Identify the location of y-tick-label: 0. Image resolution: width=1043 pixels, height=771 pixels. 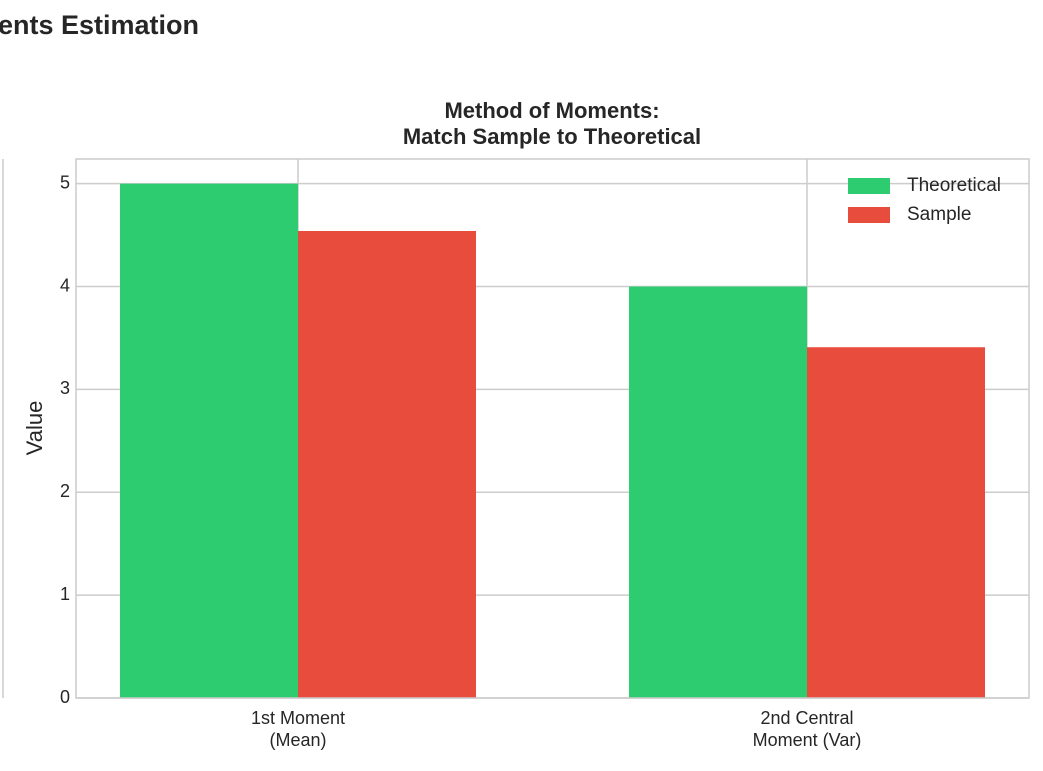
(65, 697).